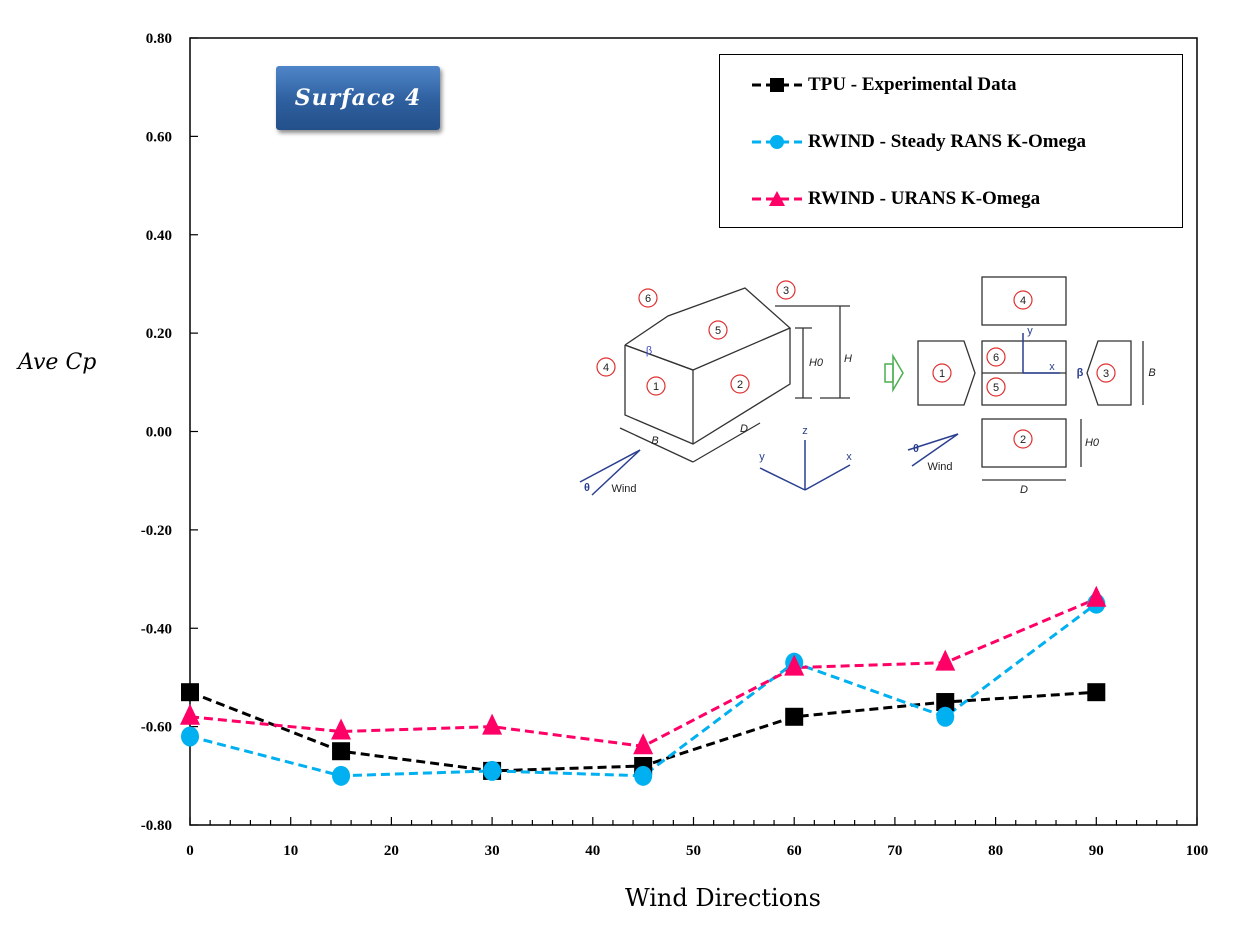 Image resolution: width=1234 pixels, height=933 pixels. Describe the element at coordinates (894, 851) in the screenshot. I see `x-tick-label: 70` at that location.